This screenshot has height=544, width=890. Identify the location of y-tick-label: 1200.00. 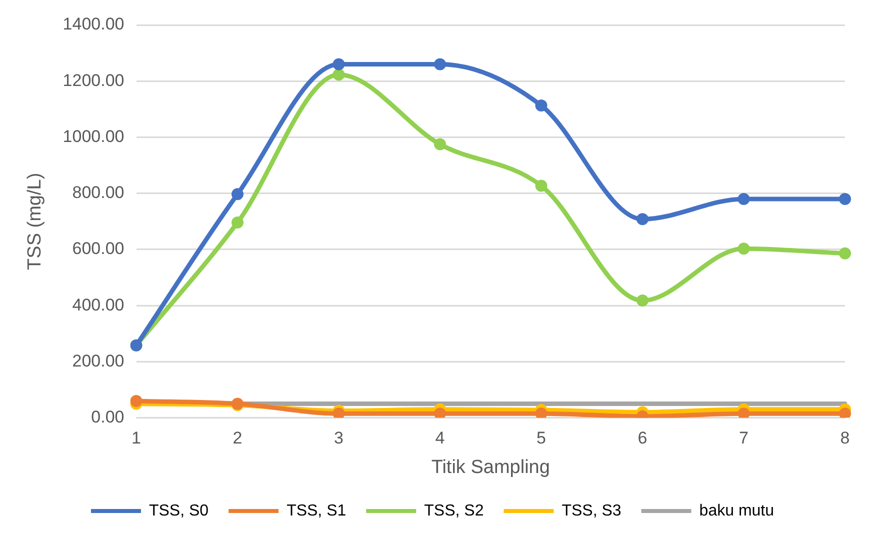
(93, 80).